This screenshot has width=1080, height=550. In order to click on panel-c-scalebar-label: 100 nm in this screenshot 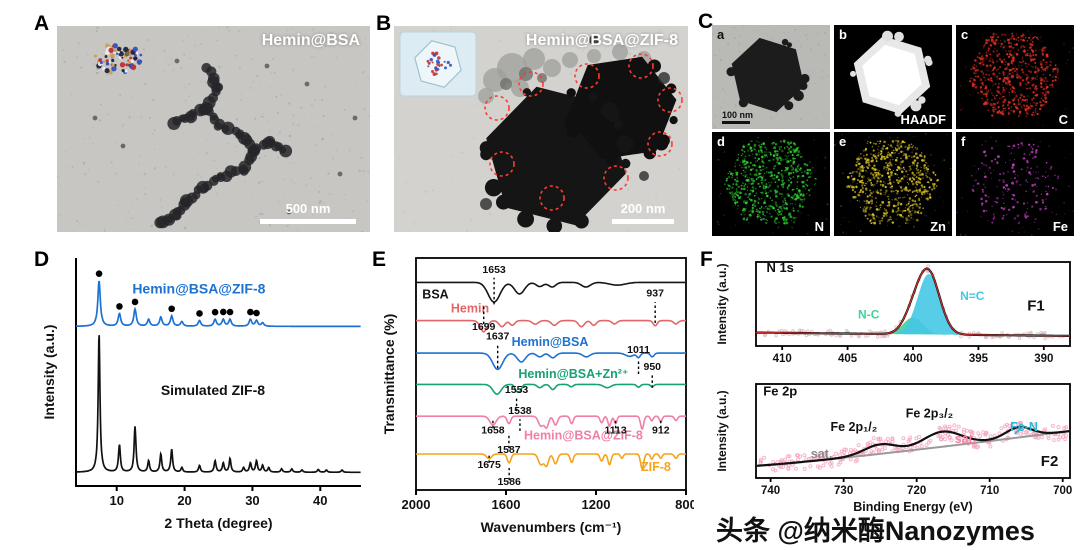, I will do `click(738, 115)`.